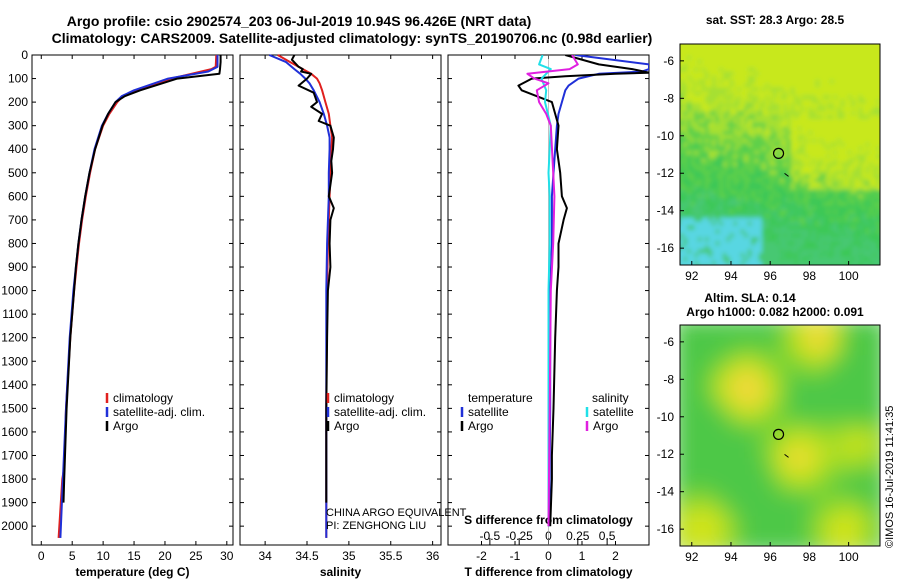 This screenshot has width=900, height=580. I want to click on y-tick-label: 600, so click(18, 196).